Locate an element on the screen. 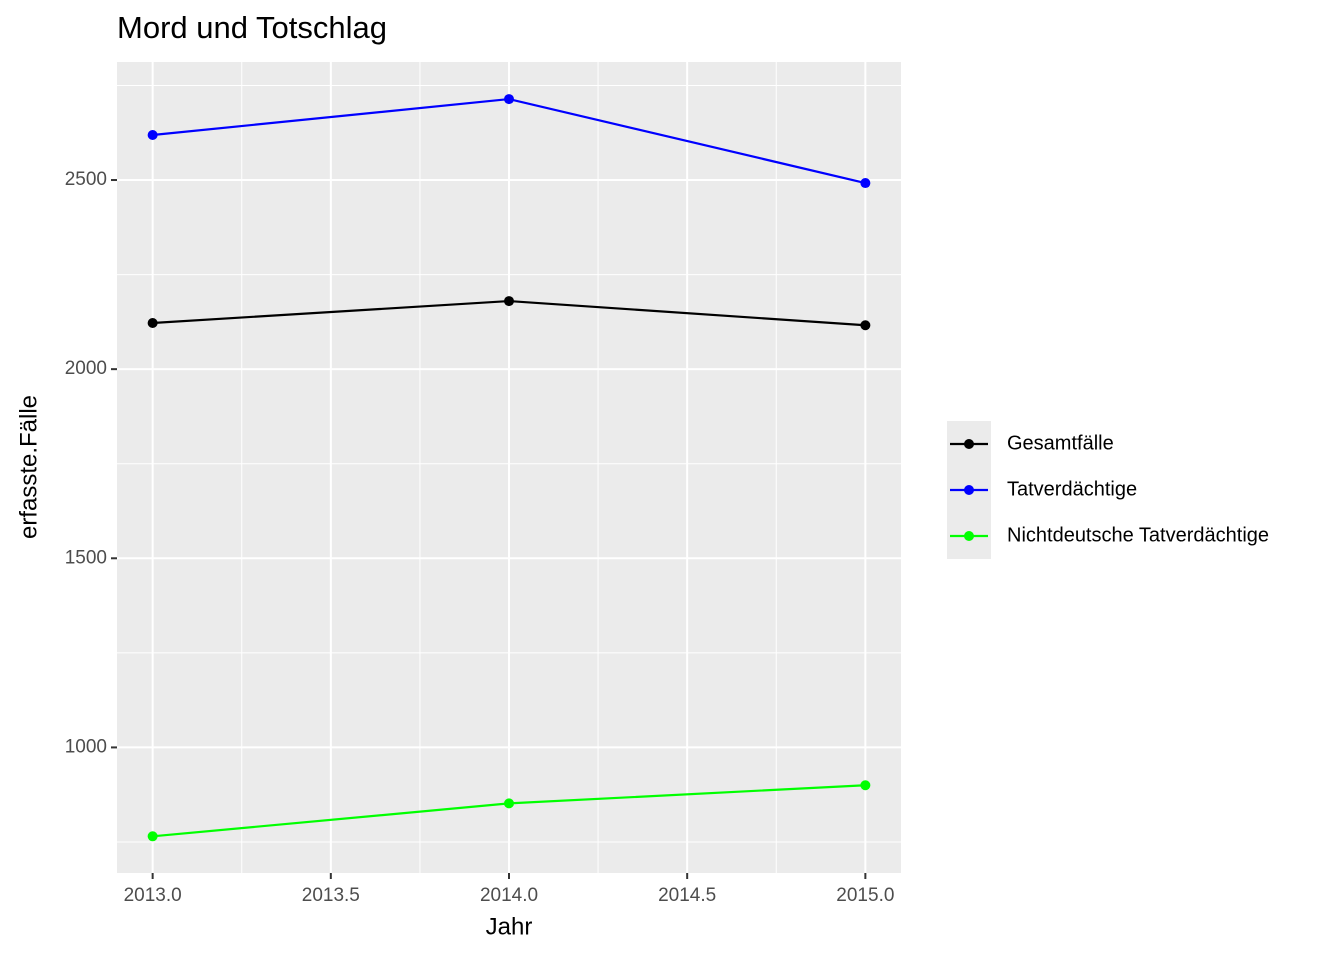 The image size is (1344, 960). x-tick-label: 2014.5 is located at coordinates (687, 895).